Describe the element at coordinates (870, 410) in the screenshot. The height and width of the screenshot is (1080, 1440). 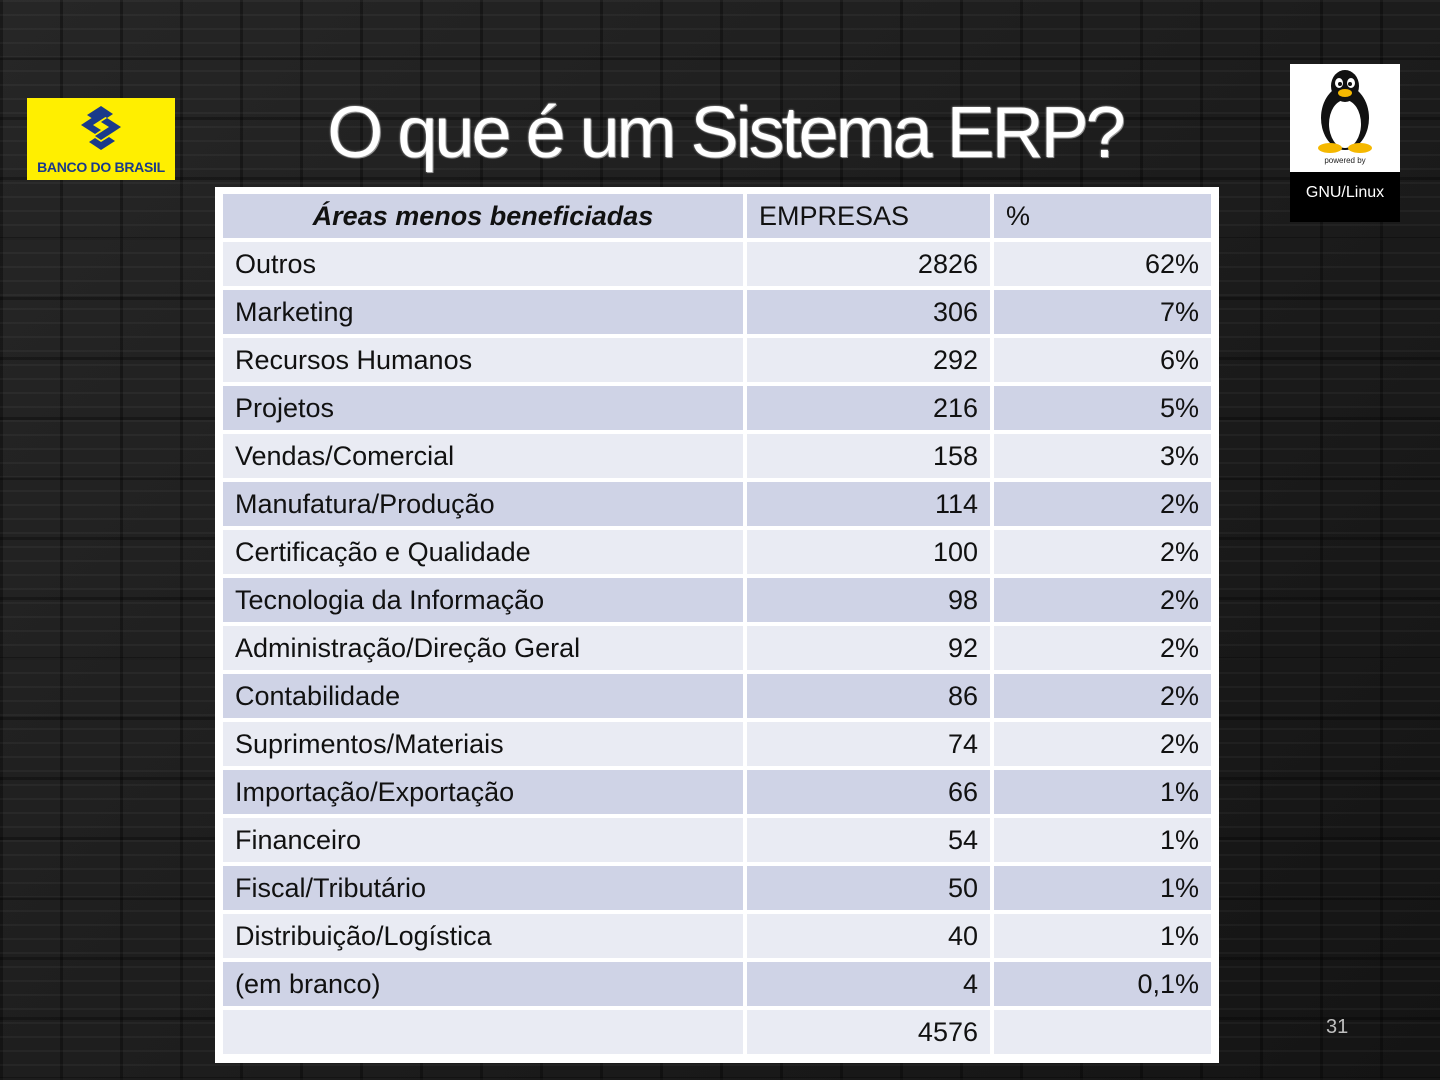
I see `empresas-cell: 216` at that location.